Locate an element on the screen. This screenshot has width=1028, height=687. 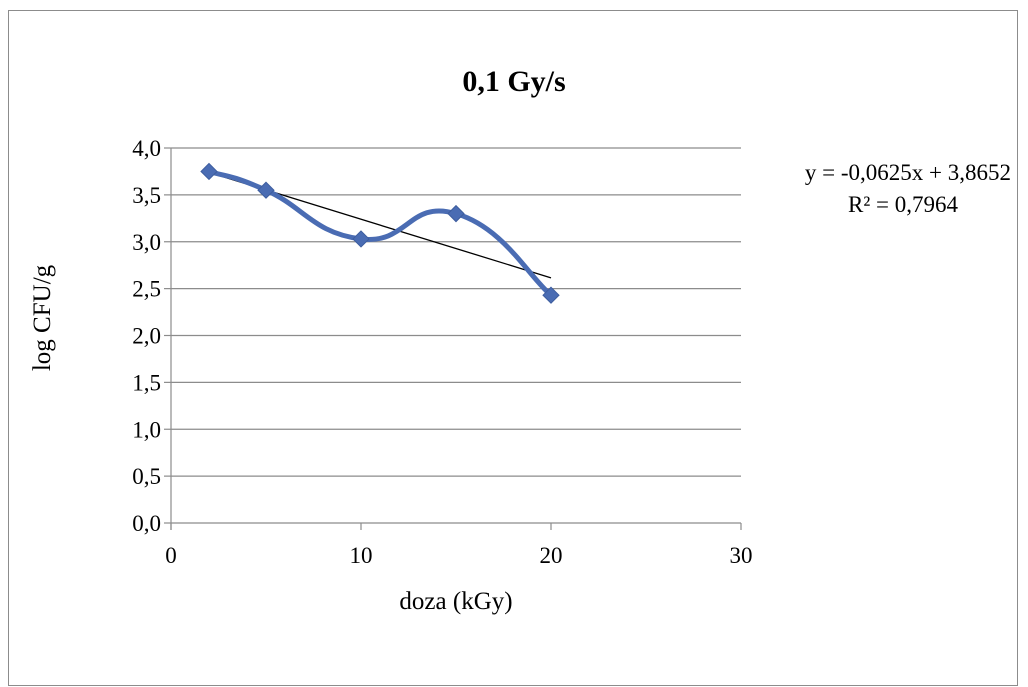
y-tick-label: 1,5 is located at coordinates (146, 382).